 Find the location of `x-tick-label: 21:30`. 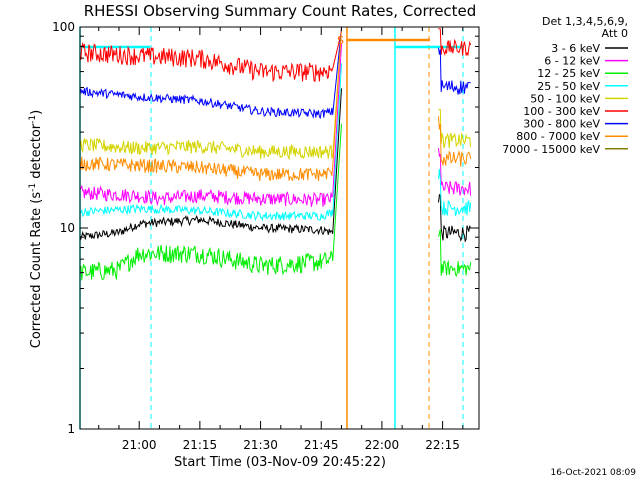

x-tick-label: 21:30 is located at coordinates (260, 445).